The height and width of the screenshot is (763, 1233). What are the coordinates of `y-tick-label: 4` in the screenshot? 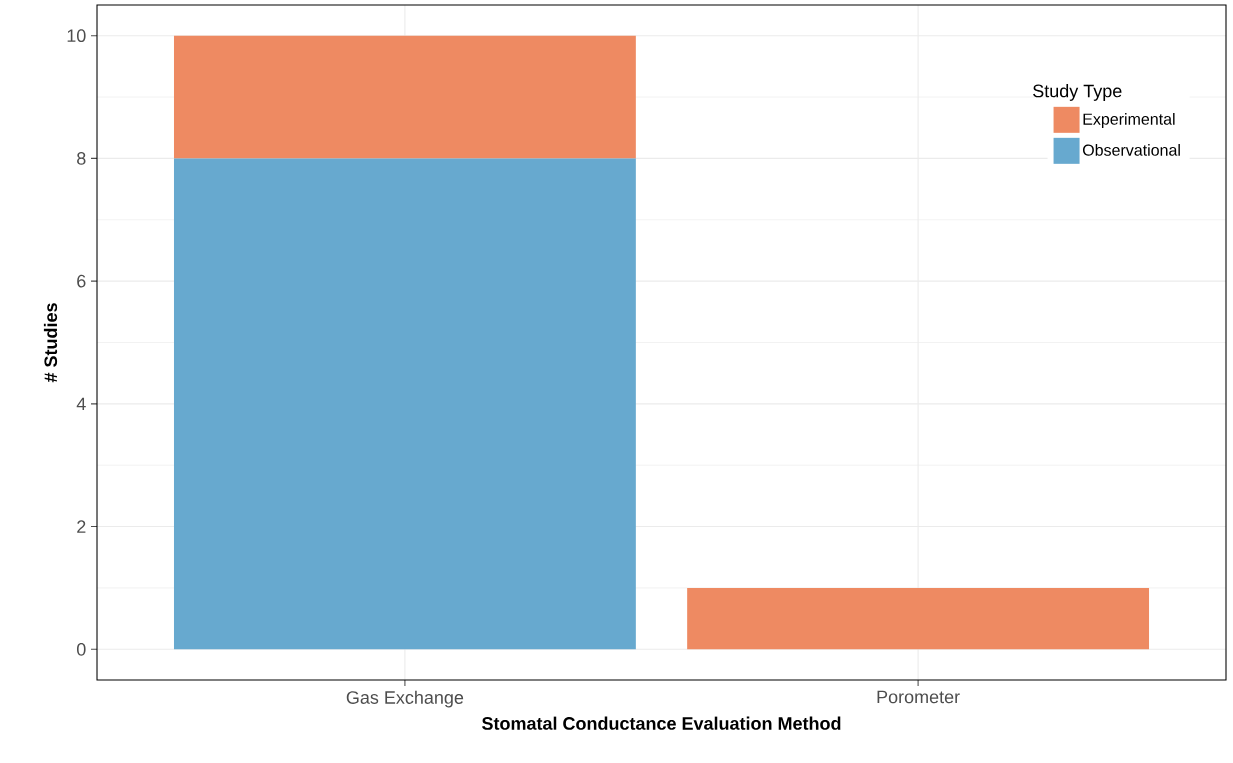 It's located at (81, 404).